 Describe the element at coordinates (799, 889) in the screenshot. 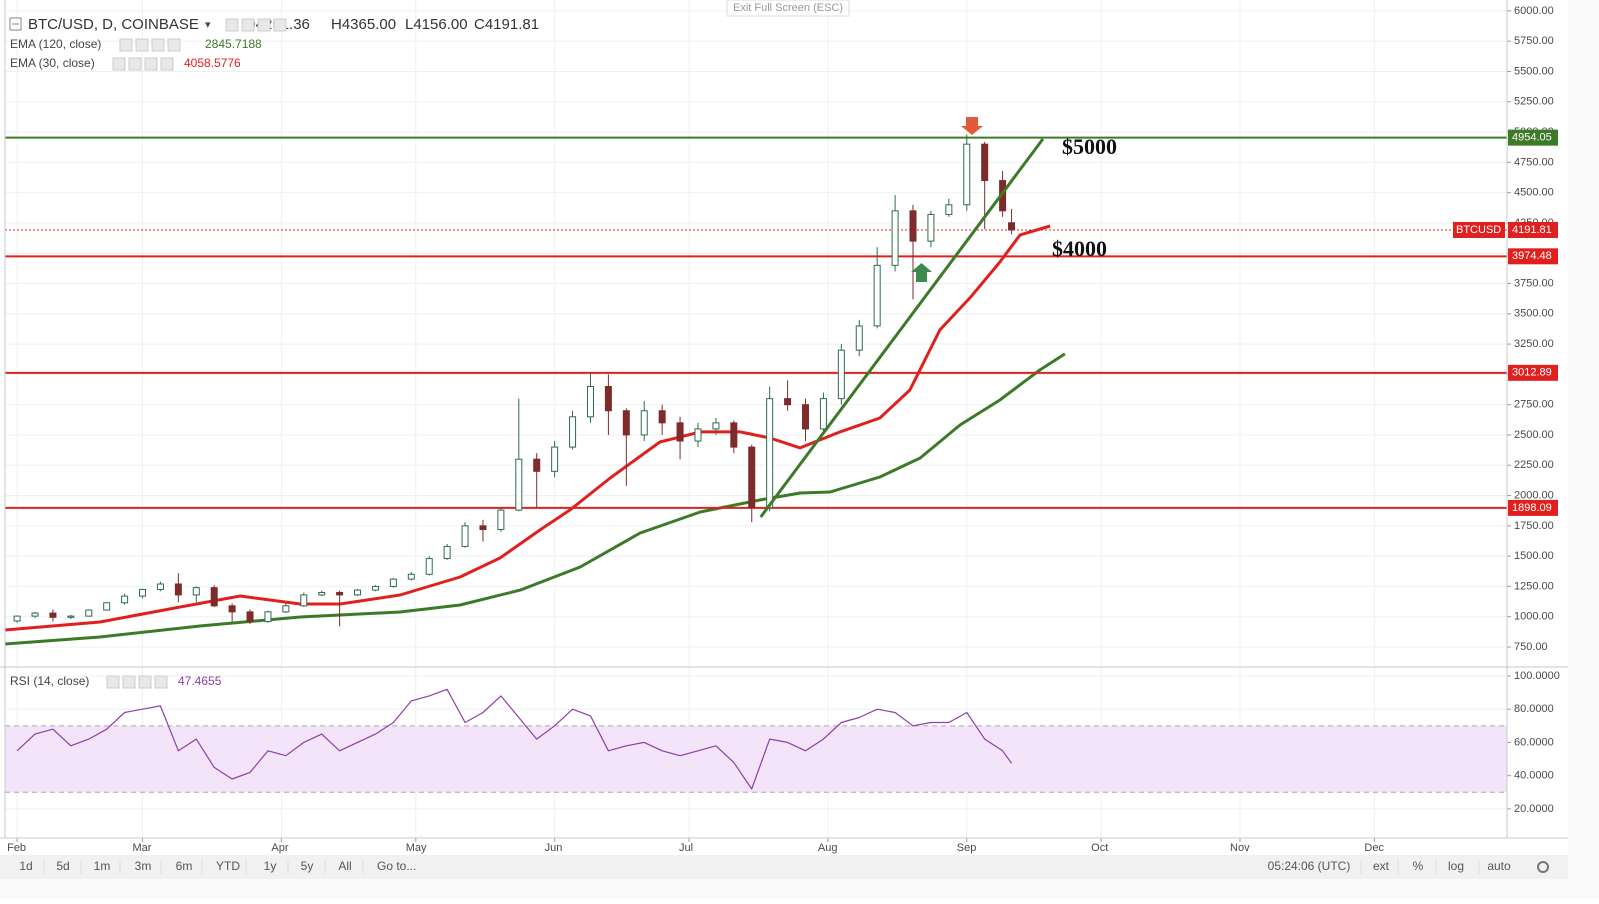

I see `footer` at that location.